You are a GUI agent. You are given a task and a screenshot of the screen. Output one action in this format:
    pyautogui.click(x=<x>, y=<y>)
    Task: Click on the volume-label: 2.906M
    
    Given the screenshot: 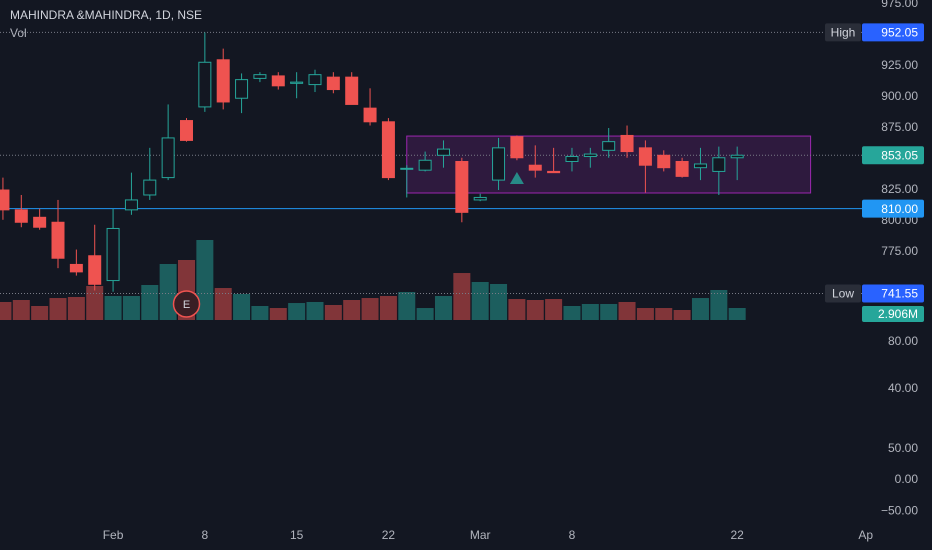 What is the action you would take?
    pyautogui.click(x=898, y=314)
    